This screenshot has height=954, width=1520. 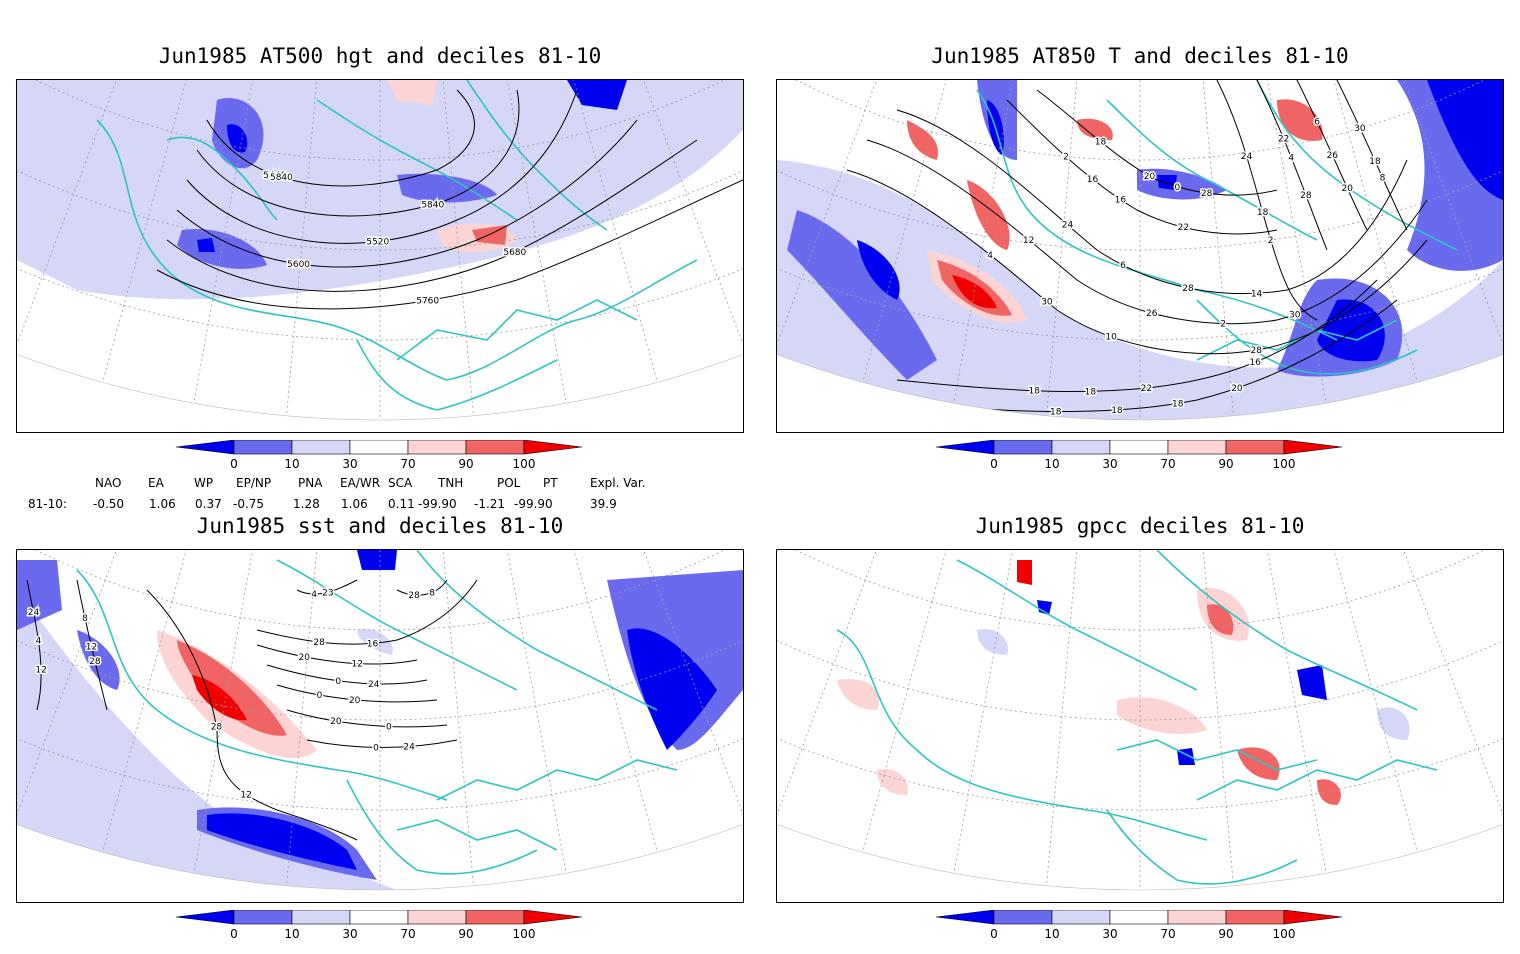 What do you see at coordinates (603, 504) in the screenshot?
I see `index-value: 39.9` at bounding box center [603, 504].